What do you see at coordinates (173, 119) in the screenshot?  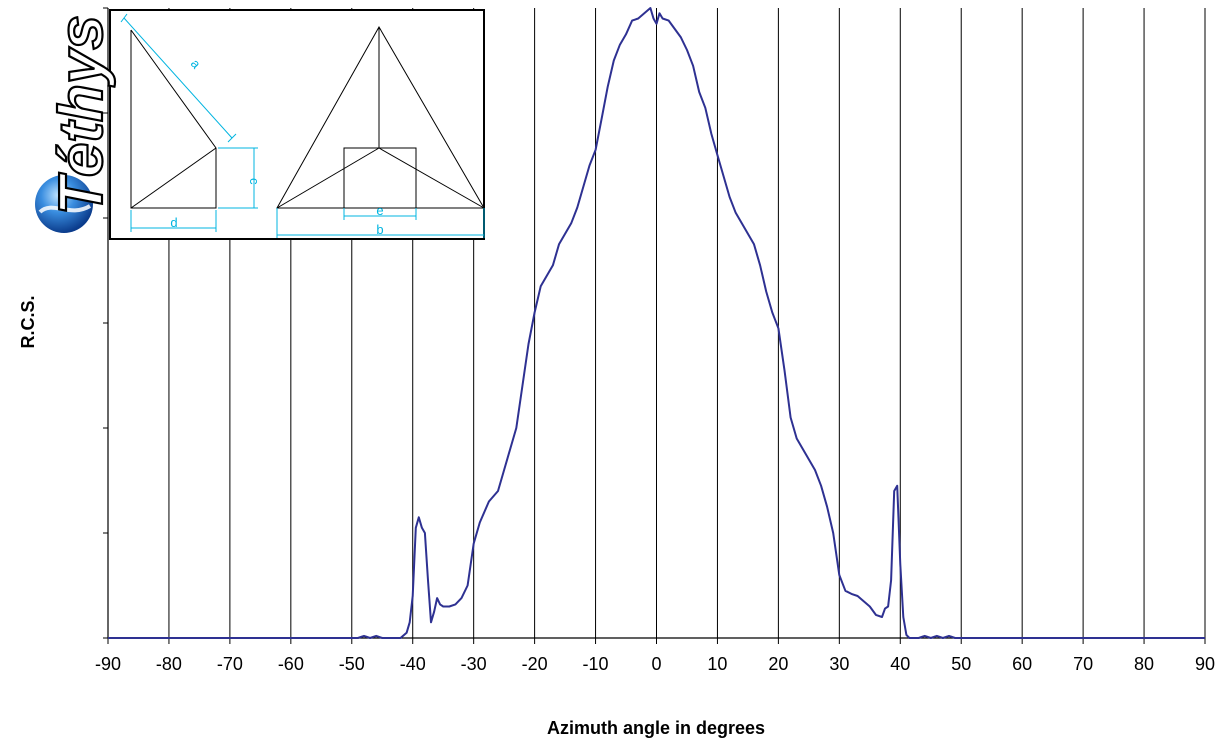 I see `inset-side-view` at bounding box center [173, 119].